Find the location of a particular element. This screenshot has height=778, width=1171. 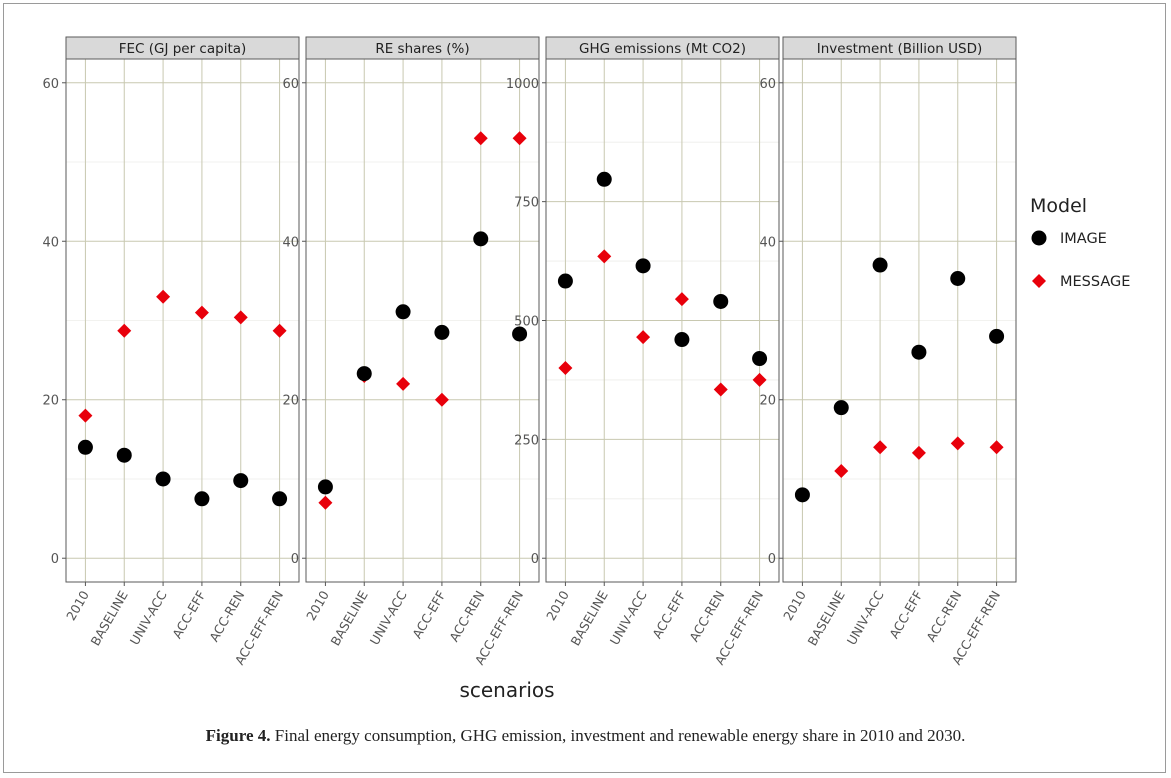

facet-title: GHG emissions (Mt CO2) is located at coordinates (662, 49).